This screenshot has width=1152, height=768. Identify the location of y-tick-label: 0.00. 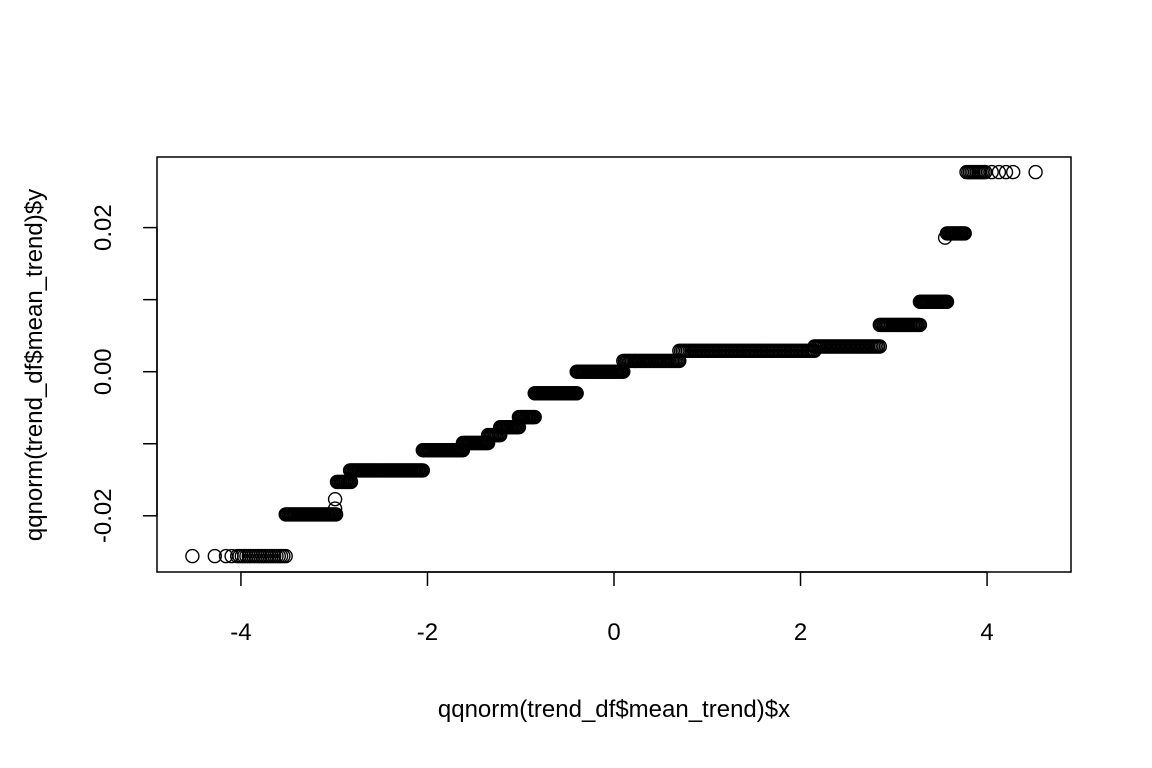
(103, 371).